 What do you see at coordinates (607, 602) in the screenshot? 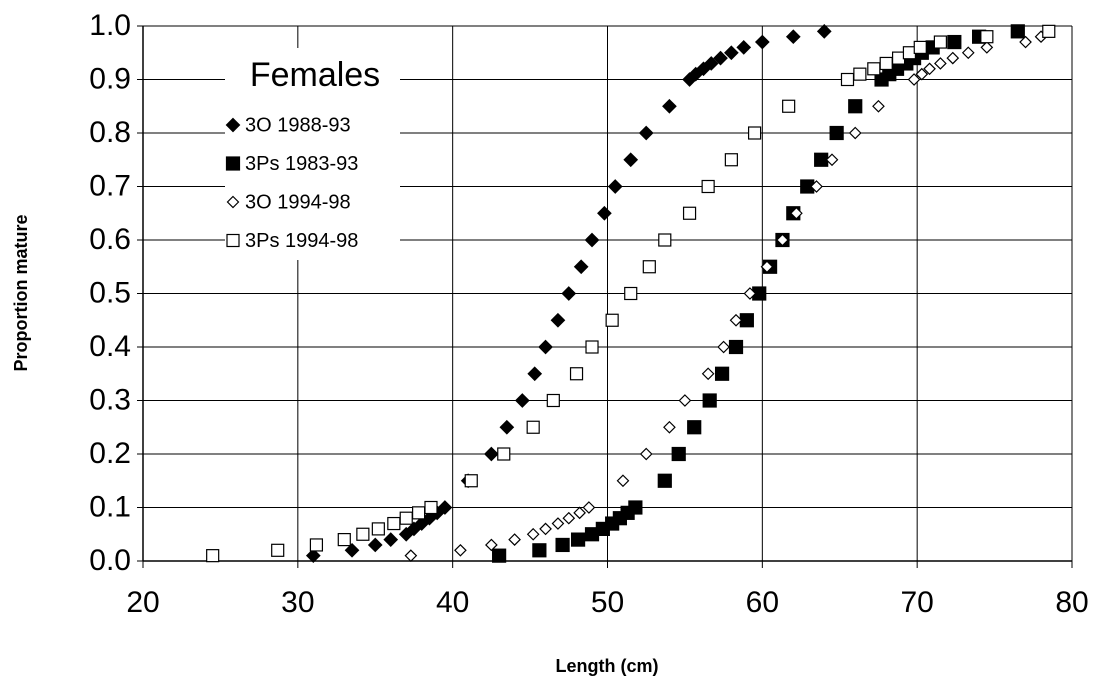
I see `x-tick-label: 50` at bounding box center [607, 602].